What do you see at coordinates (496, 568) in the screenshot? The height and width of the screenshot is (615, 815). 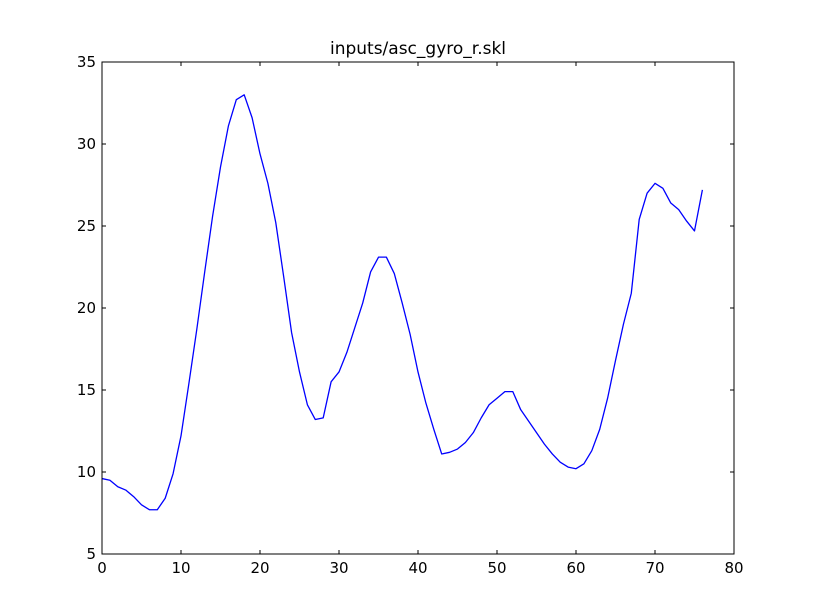 I see `x-tick-label: 50` at bounding box center [496, 568].